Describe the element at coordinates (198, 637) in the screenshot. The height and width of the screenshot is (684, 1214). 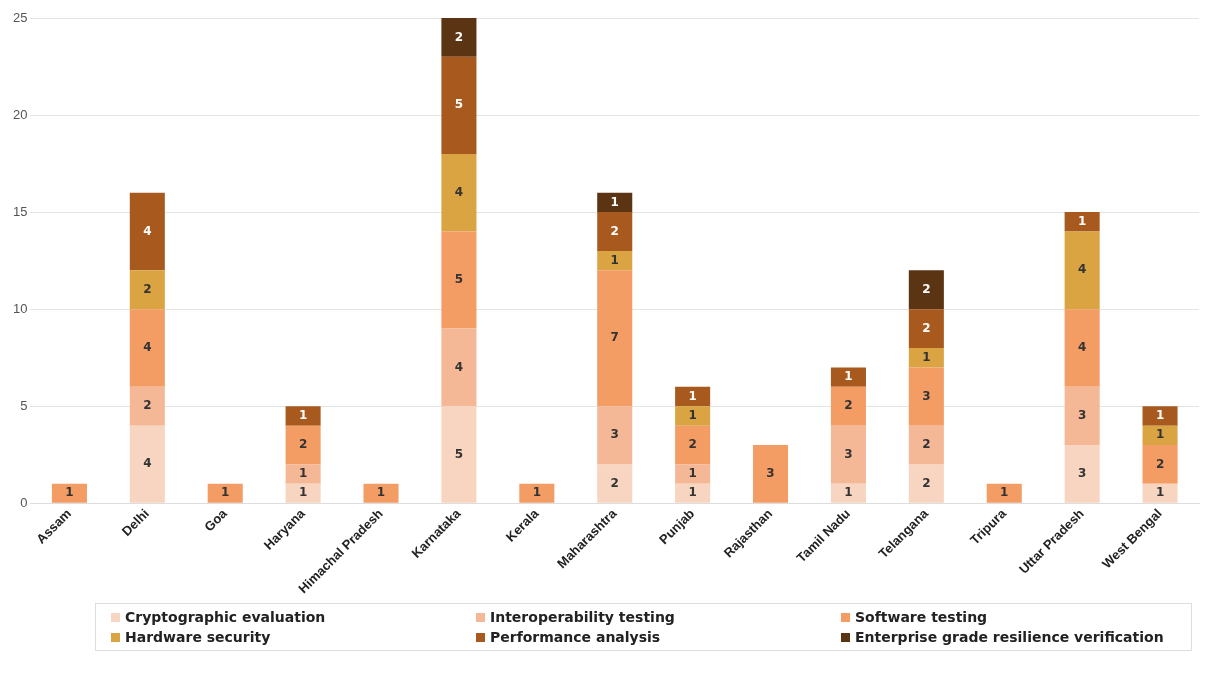
I see `legend-label: Hardware security` at that location.